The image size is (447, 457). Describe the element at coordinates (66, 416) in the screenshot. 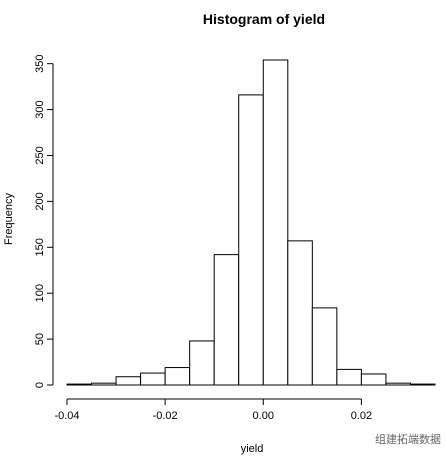

I see `x-tick-label: -0.04` at that location.